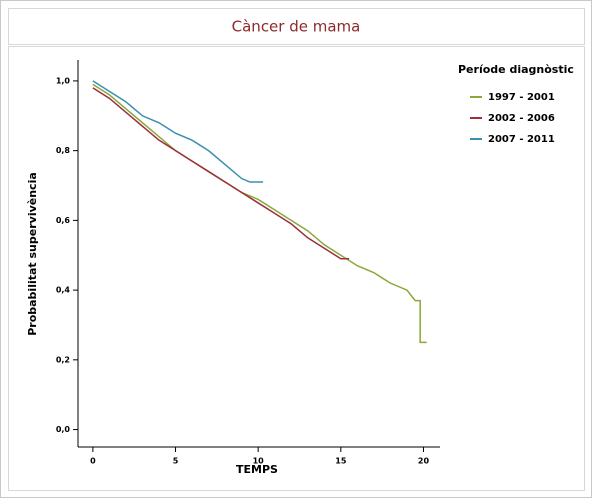  What do you see at coordinates (521, 139) in the screenshot?
I see `legend-label: 2007 - 2011` at bounding box center [521, 139].